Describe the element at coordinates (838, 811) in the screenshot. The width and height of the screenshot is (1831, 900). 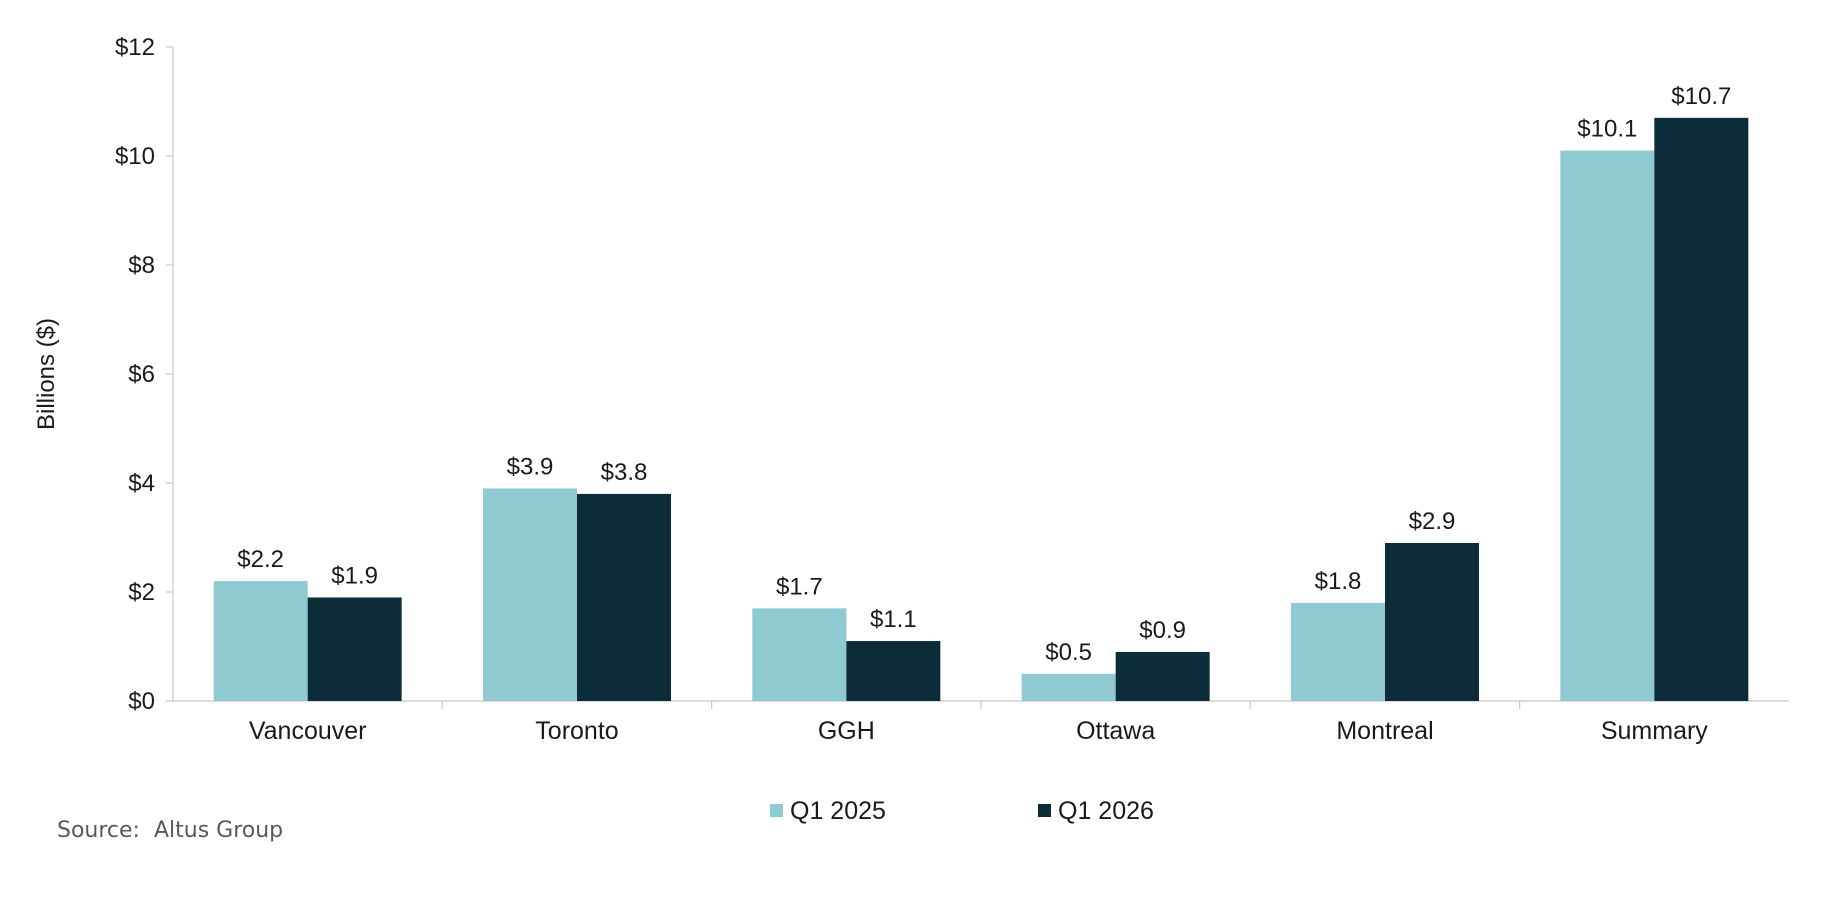
I see `legend-label: Q1 2025` at that location.